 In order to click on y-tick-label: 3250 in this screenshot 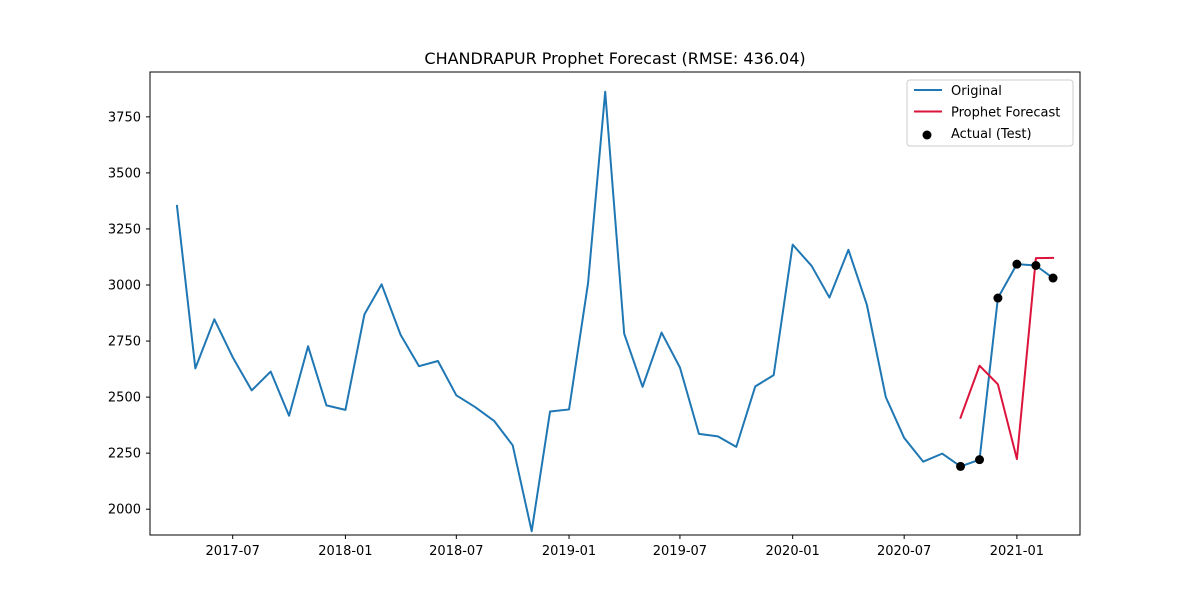, I will do `click(124, 229)`.